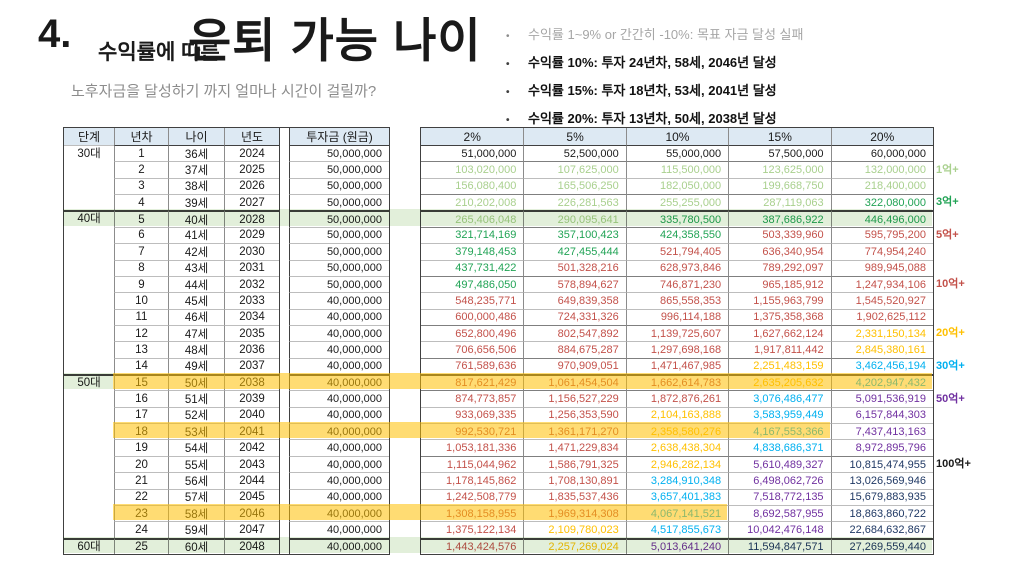  What do you see at coordinates (677, 447) in the screenshot?
I see `value-cell: 2,638,438,304` at bounding box center [677, 447].